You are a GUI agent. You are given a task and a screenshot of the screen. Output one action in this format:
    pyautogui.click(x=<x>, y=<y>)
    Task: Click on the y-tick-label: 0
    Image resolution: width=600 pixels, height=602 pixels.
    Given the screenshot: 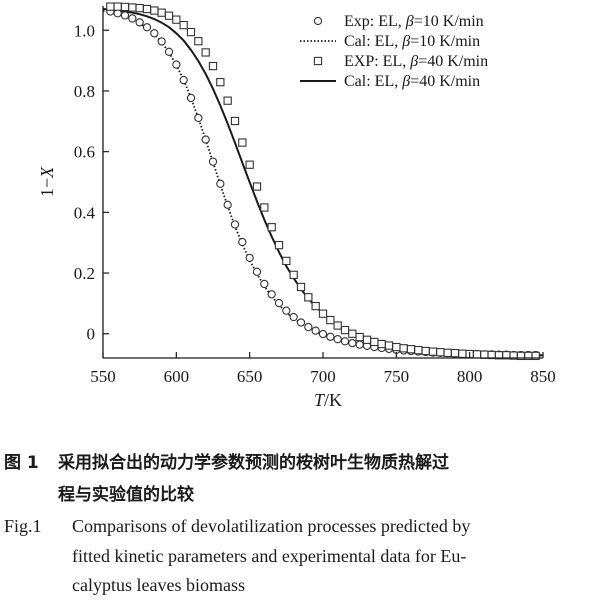 What is the action you would take?
    pyautogui.click(x=91, y=334)
    